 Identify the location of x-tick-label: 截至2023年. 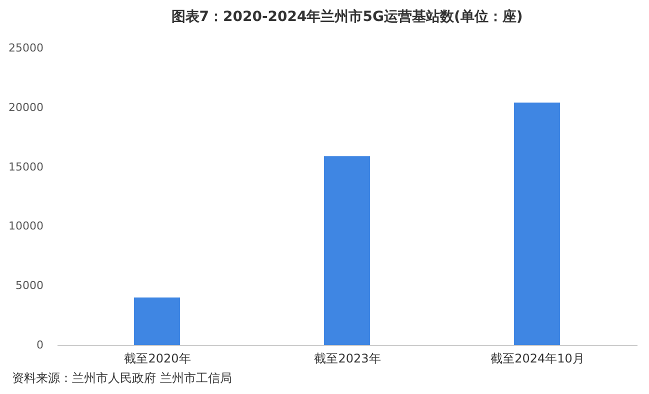
(347, 359).